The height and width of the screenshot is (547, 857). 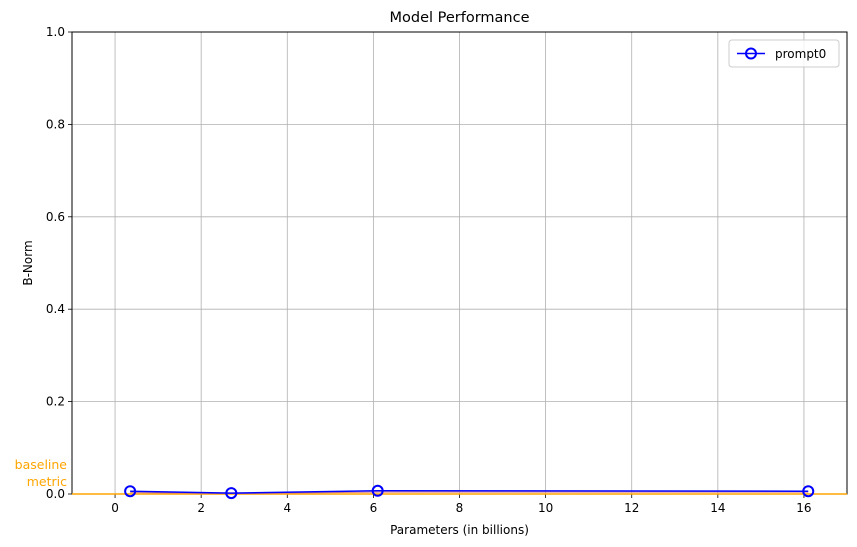 What do you see at coordinates (55, 217) in the screenshot?
I see `y-tick-label: 0.6` at bounding box center [55, 217].